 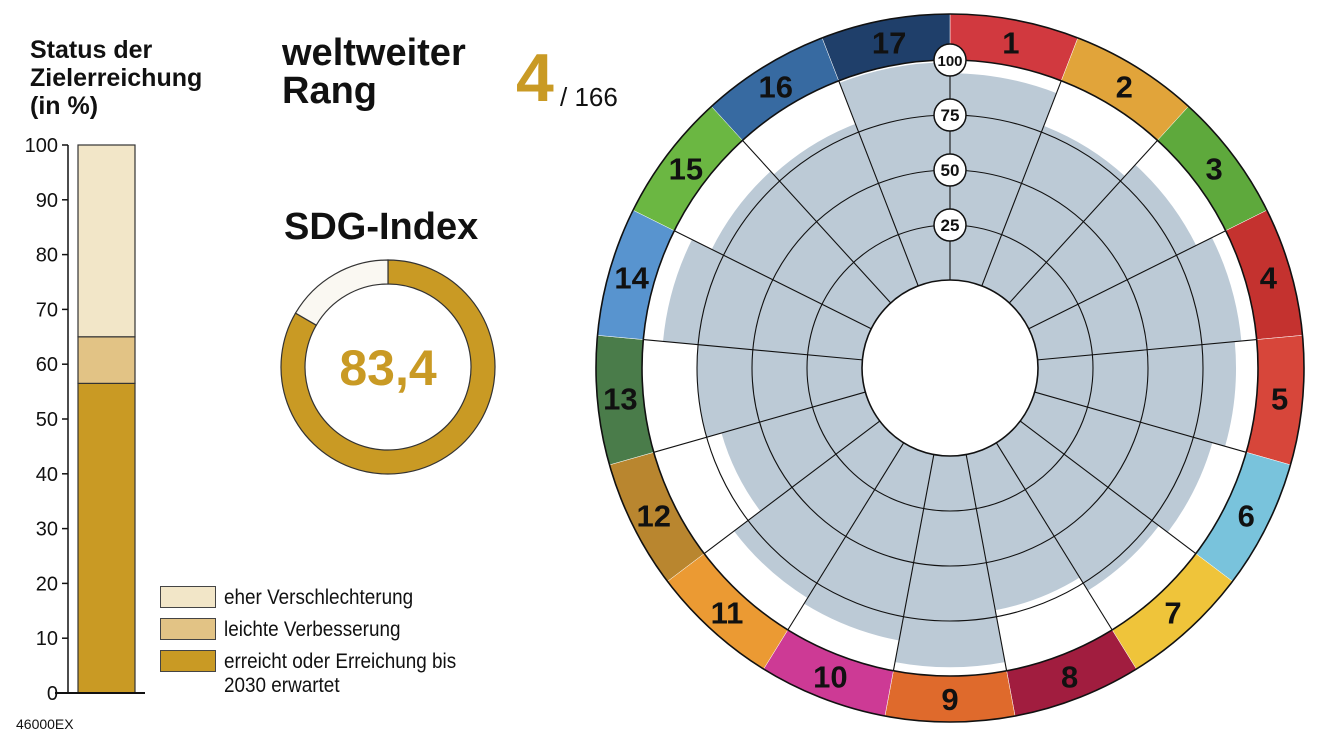 I want to click on y-tick-label: 60, so click(x=47, y=365).